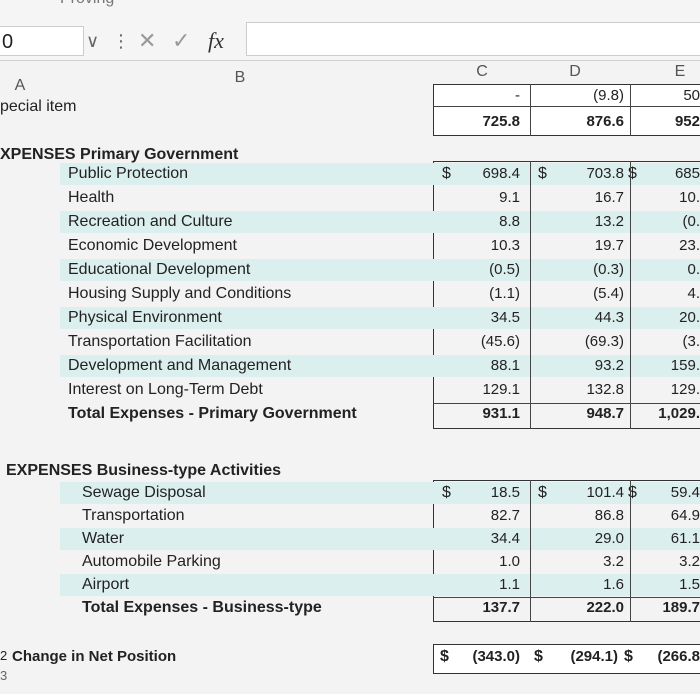 This screenshot has width=700, height=694. What do you see at coordinates (605, 173) in the screenshot?
I see `cell-d: 703.8` at bounding box center [605, 173].